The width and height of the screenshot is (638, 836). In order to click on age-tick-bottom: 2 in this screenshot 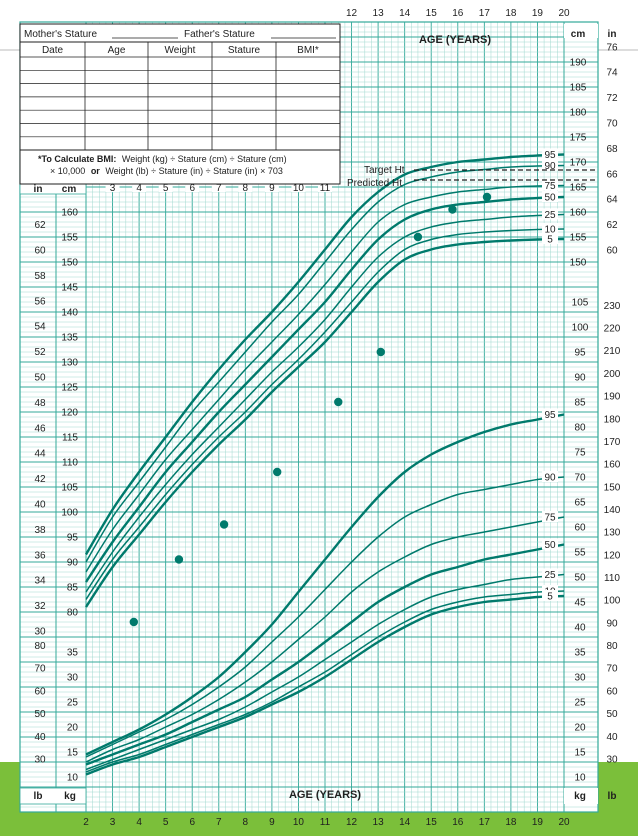, I will do `click(86, 822)`.